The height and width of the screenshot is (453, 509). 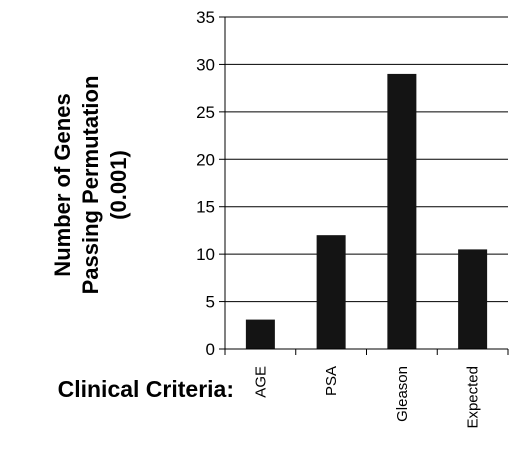 I want to click on category-label-gleason: Gleason, so click(x=402, y=394).